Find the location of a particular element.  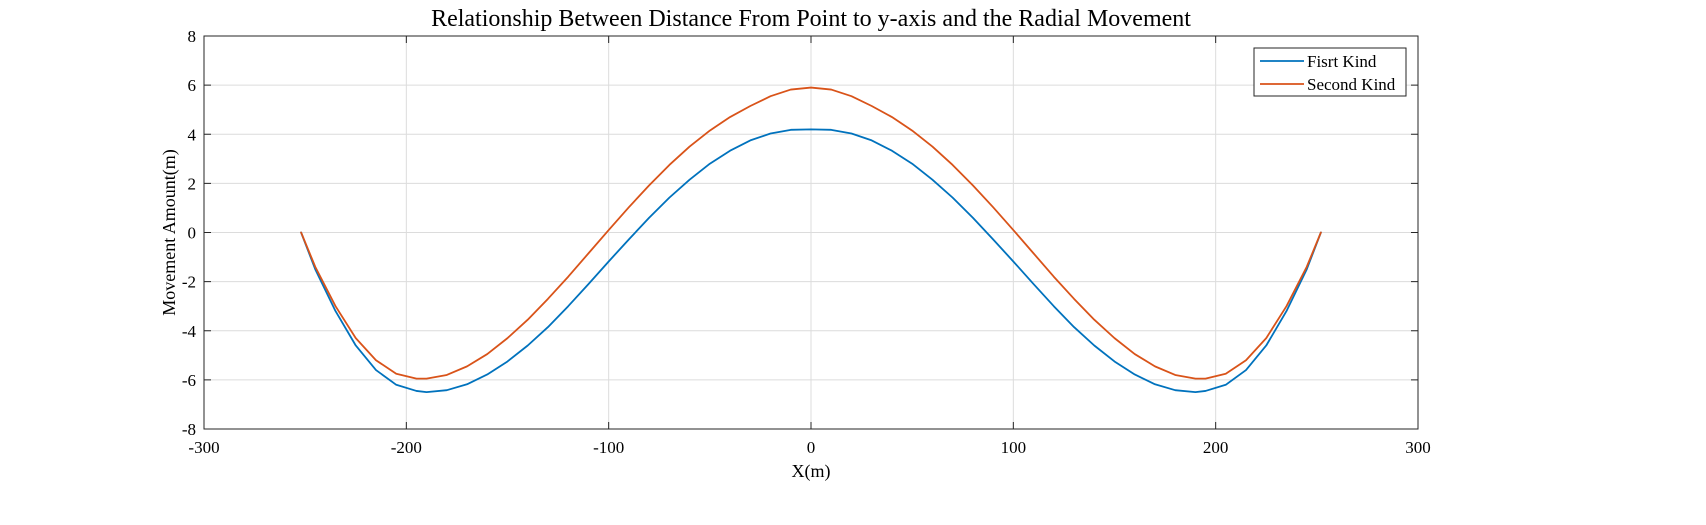

y-tick-label: 0 is located at coordinates (192, 233).